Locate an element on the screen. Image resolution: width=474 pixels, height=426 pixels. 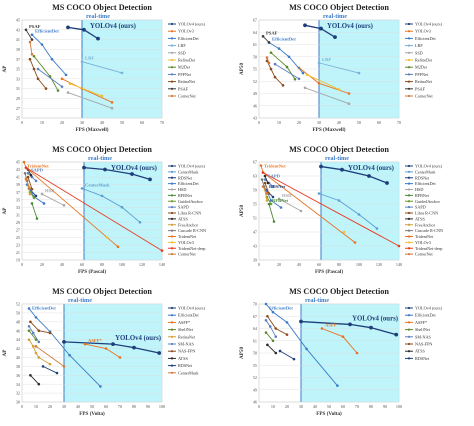
series-retinanet is located at coordinates (275, 73).